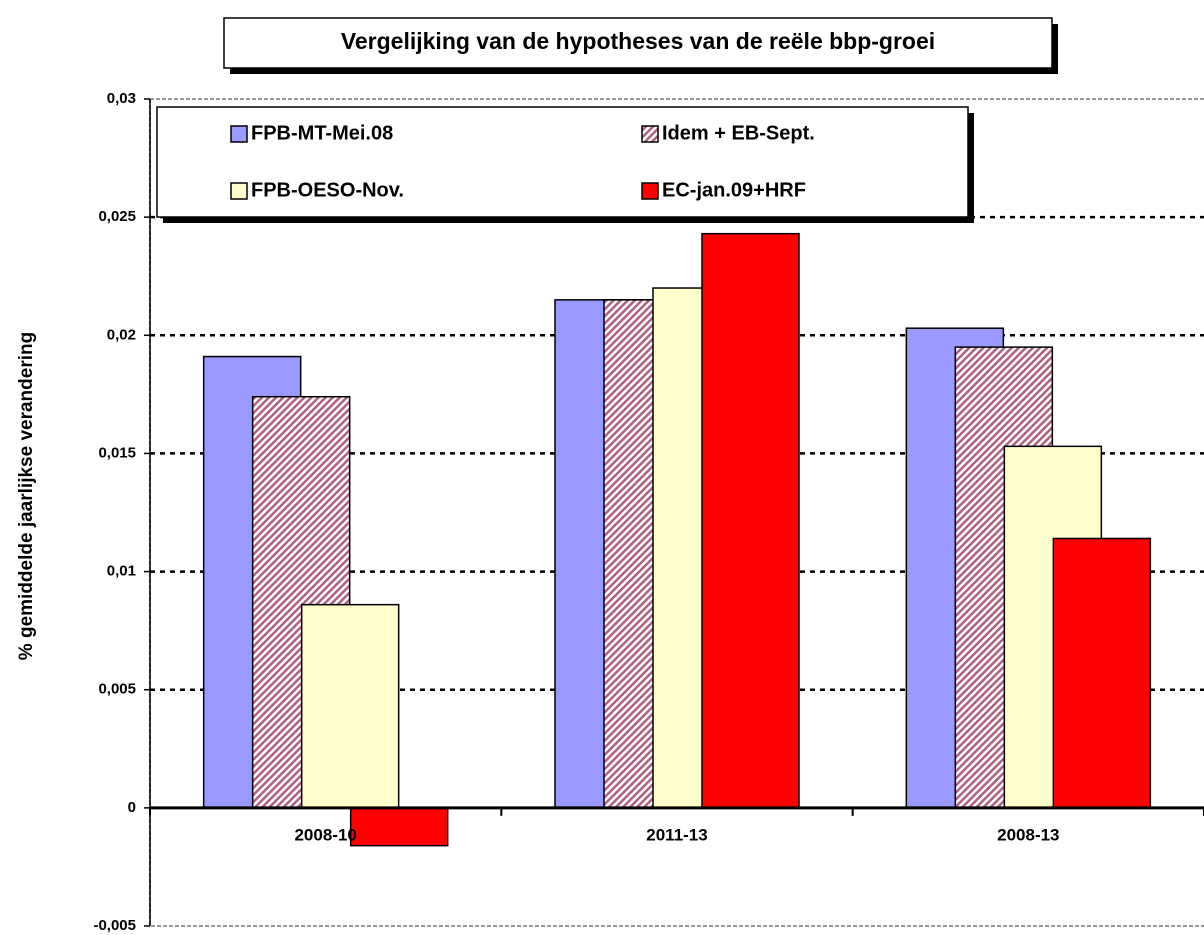  I want to click on y-tick-label: 0,03, so click(121, 98).